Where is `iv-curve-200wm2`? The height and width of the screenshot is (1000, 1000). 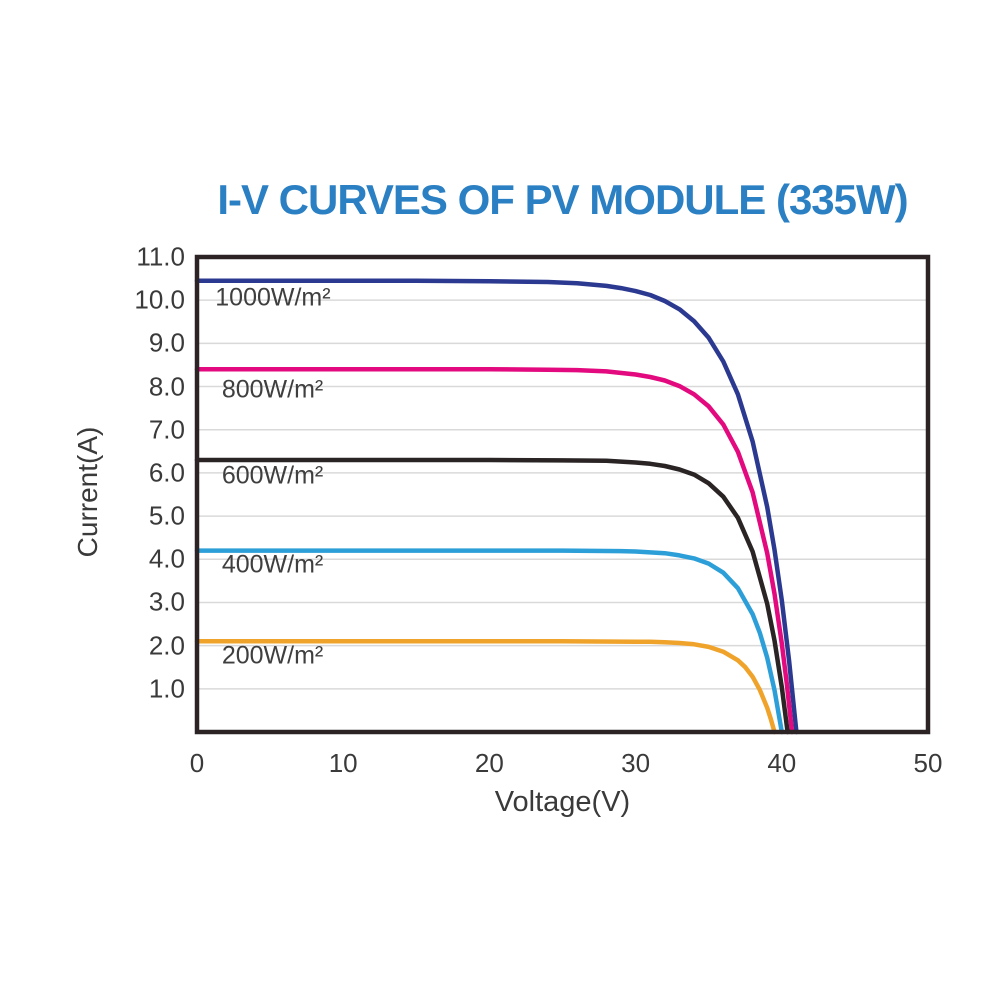 iv-curve-200wm2 is located at coordinates (485, 687).